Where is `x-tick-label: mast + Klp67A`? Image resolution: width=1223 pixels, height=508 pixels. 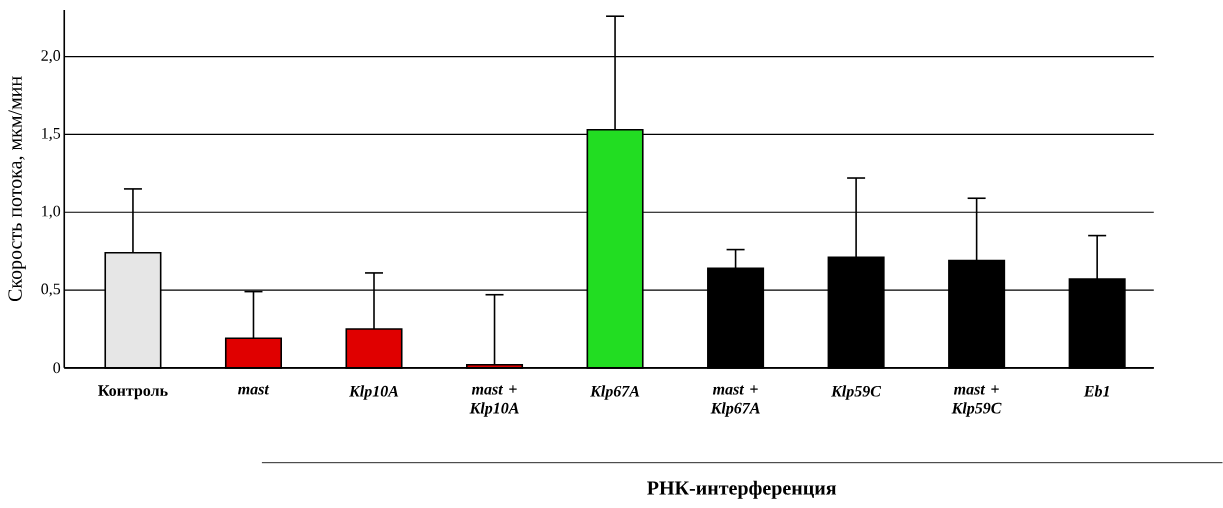 x-tick-label: mast + Klp67A is located at coordinates (735, 401).